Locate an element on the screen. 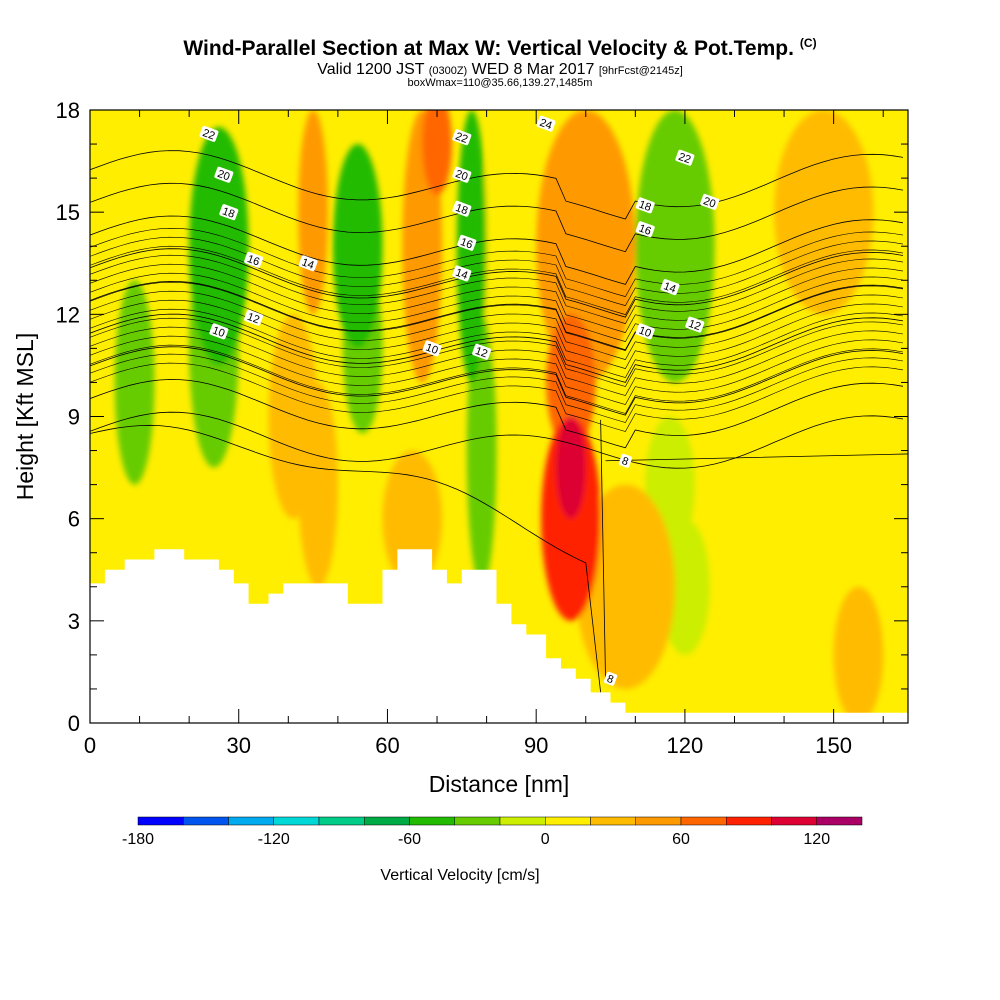  x-tick-label: 150 is located at coordinates (833, 745).